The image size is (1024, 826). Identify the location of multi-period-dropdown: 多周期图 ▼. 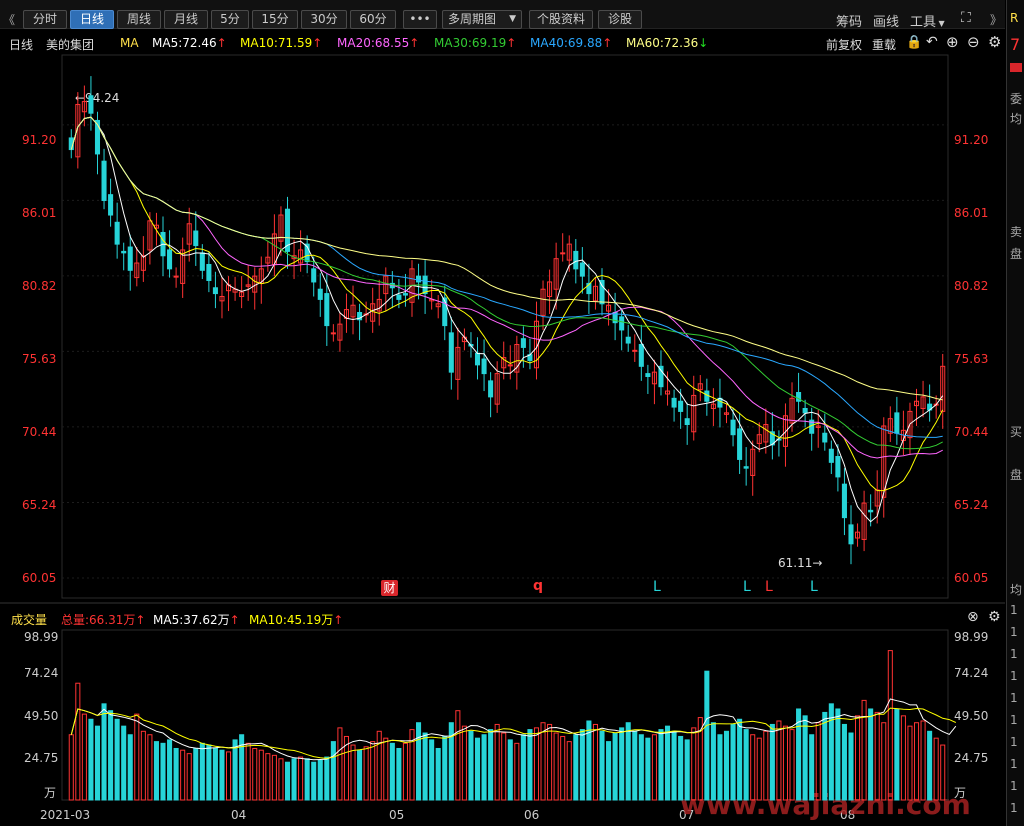
(482, 19).